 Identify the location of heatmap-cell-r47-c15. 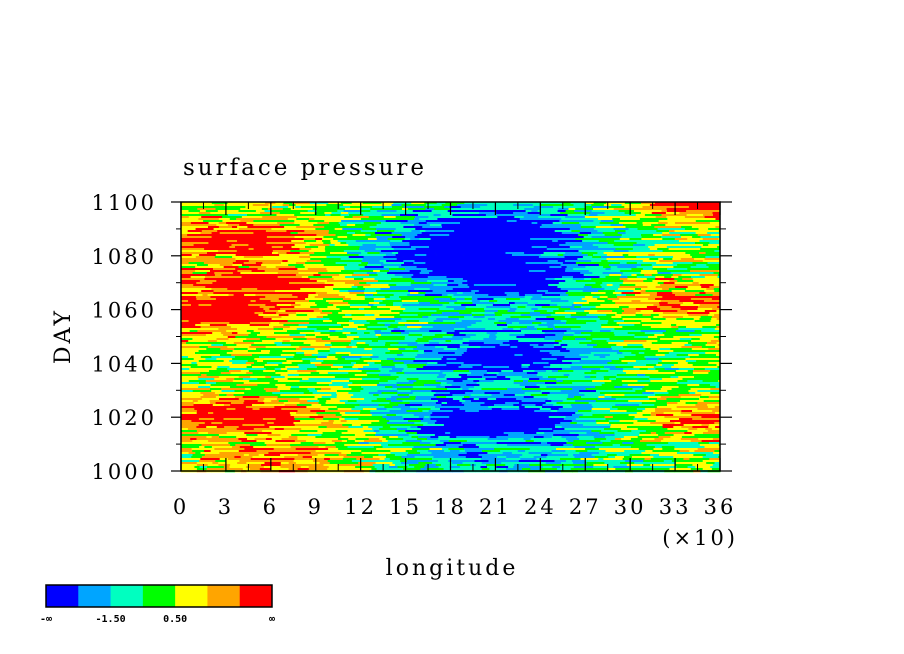
(394, 297).